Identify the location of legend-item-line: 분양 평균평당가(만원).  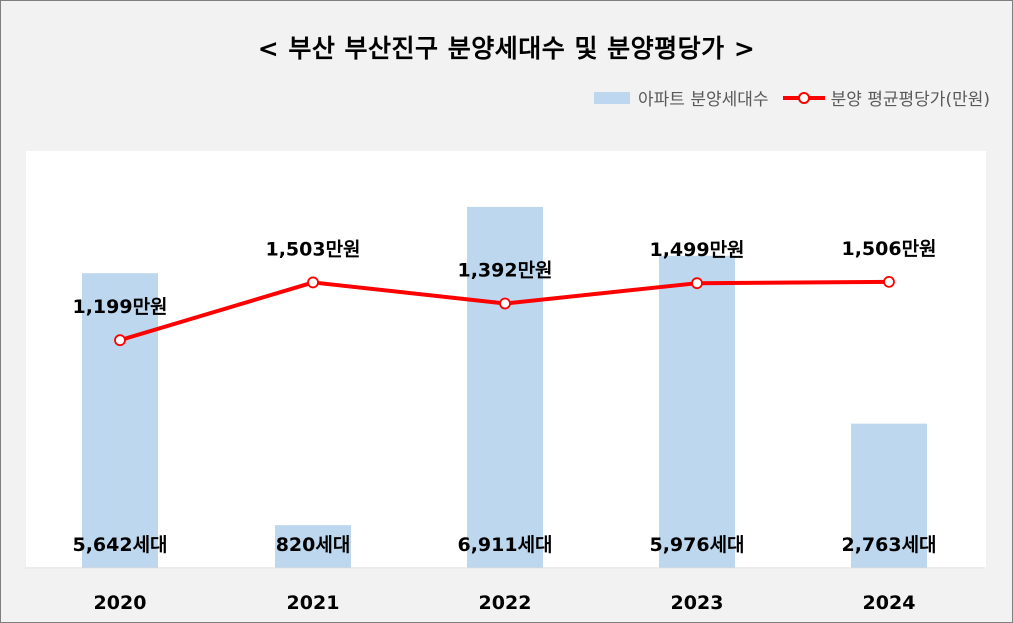
(879, 97).